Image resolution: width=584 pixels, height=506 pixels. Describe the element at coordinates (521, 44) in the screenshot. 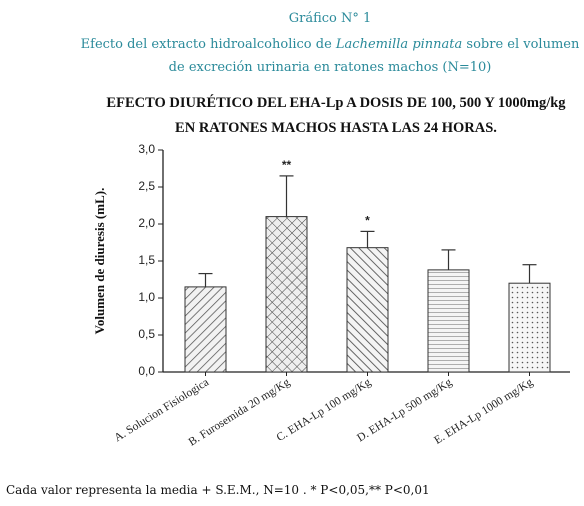

I see `caption-text: sobre el volumen` at that location.